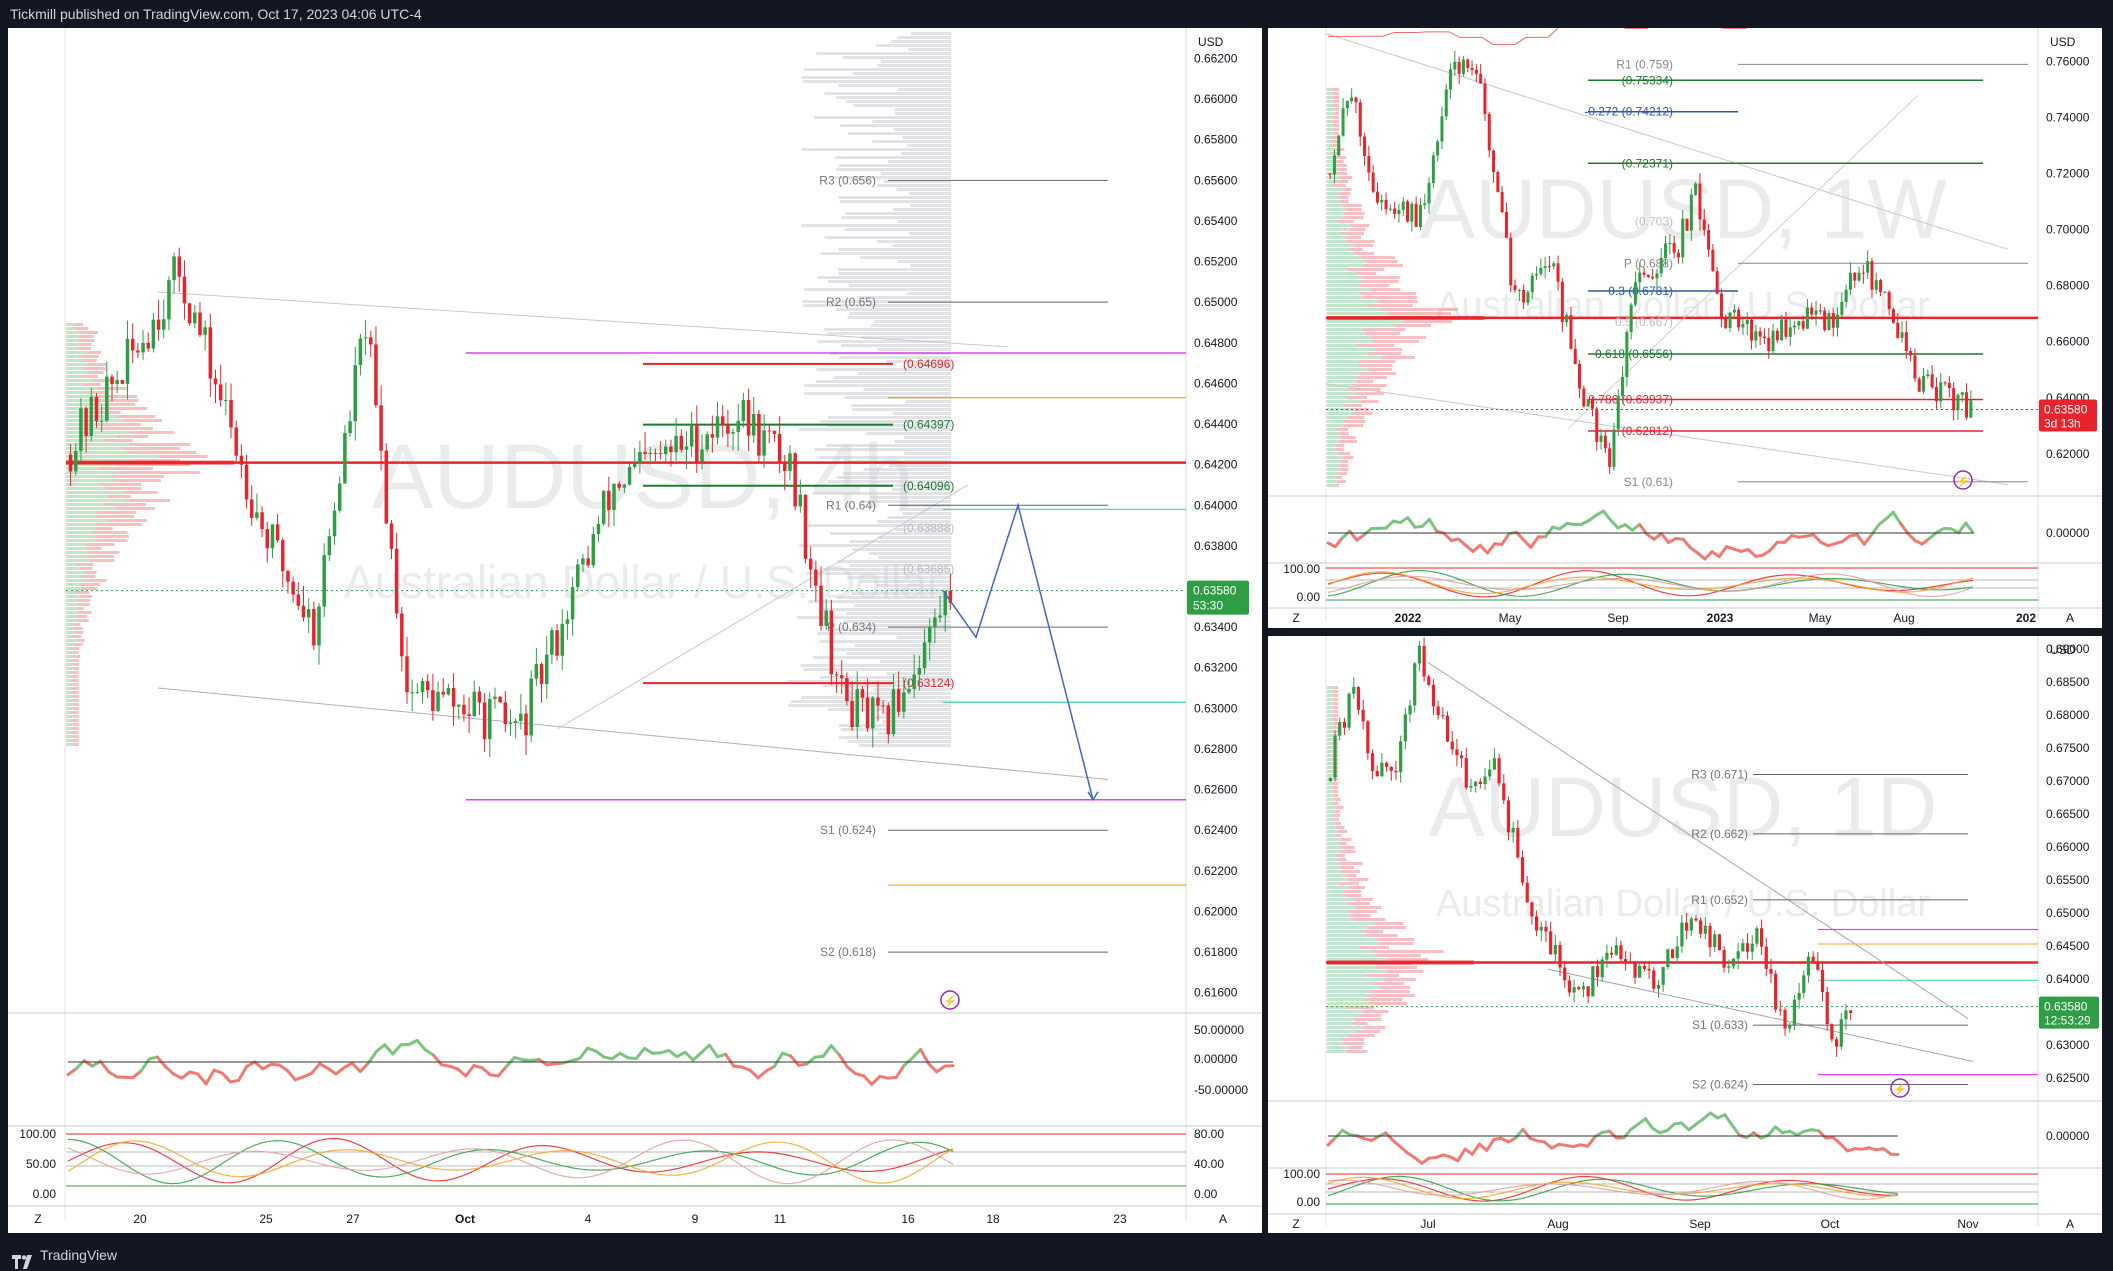 This screenshot has width=2113, height=1271. What do you see at coordinates (1216, 871) in the screenshot?
I see `price-tick: 0.62200` at bounding box center [1216, 871].